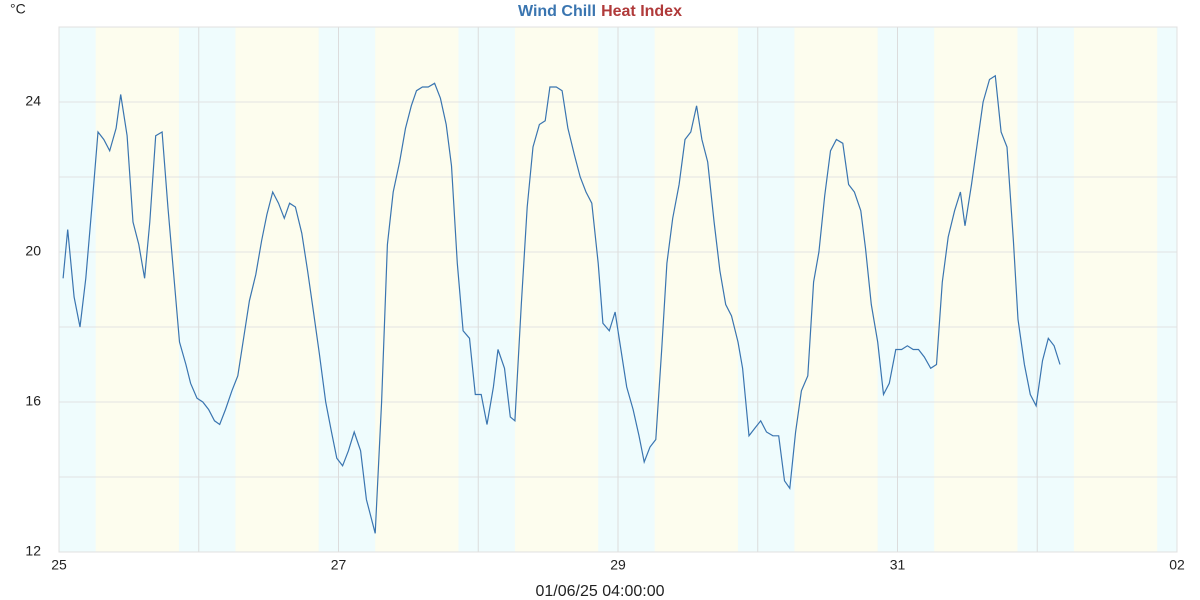 Image resolution: width=1200 pixels, height=600 pixels. What do you see at coordinates (339, 565) in the screenshot?
I see `x-tick-label: 27` at bounding box center [339, 565].